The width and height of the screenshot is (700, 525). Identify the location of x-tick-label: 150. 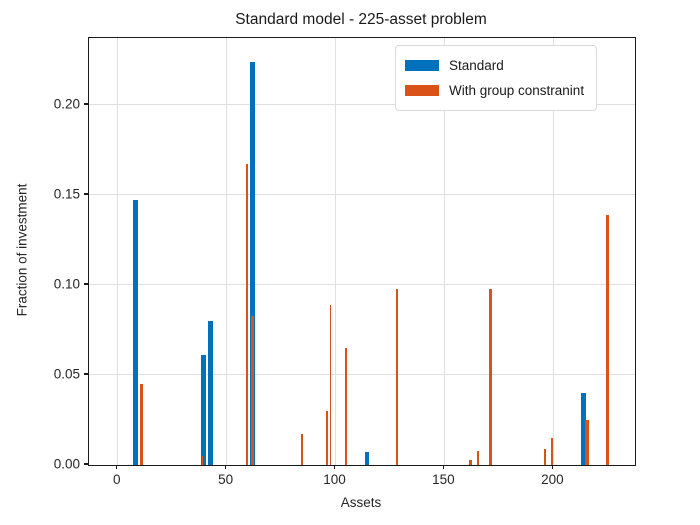
(443, 479).